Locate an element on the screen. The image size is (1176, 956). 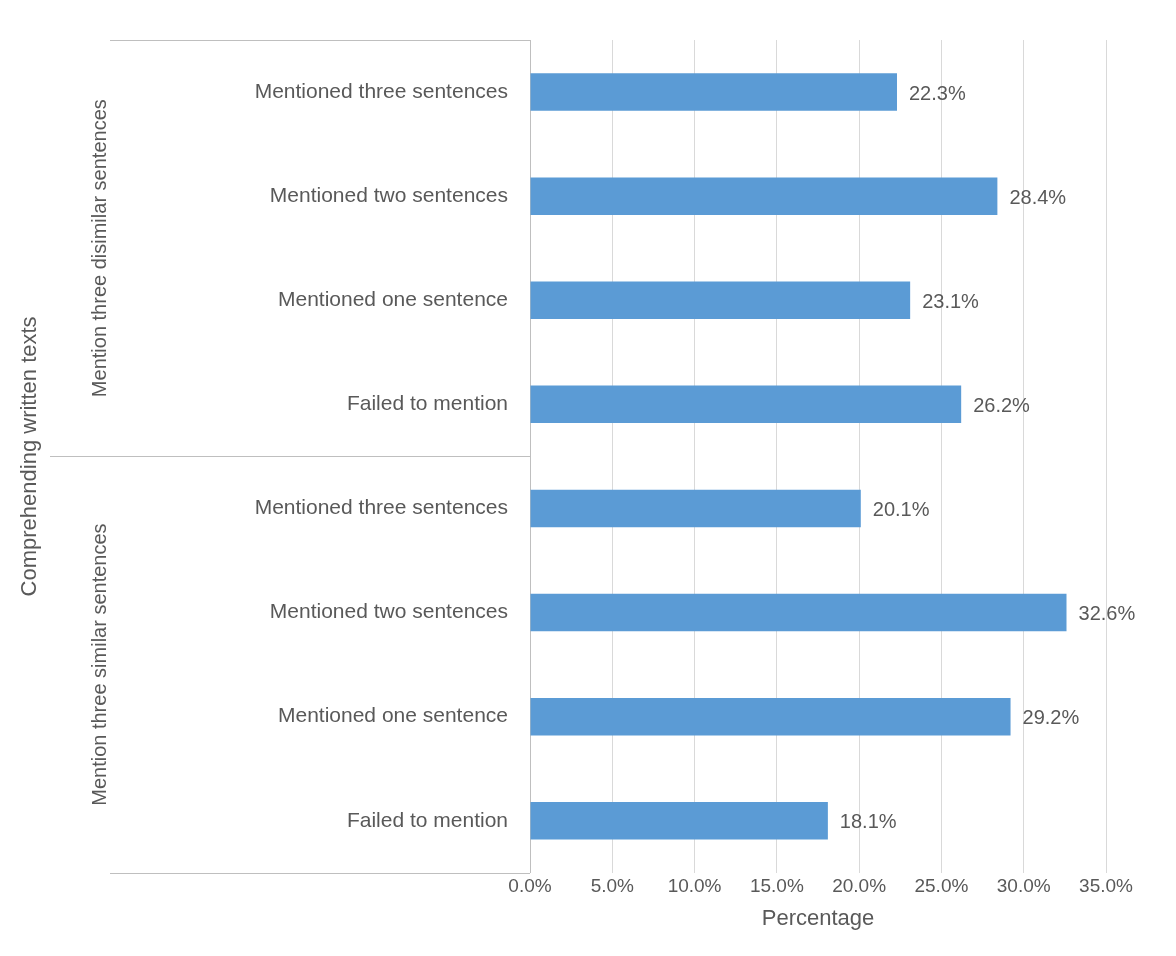
data-label: 29.2% is located at coordinates (1051, 717).